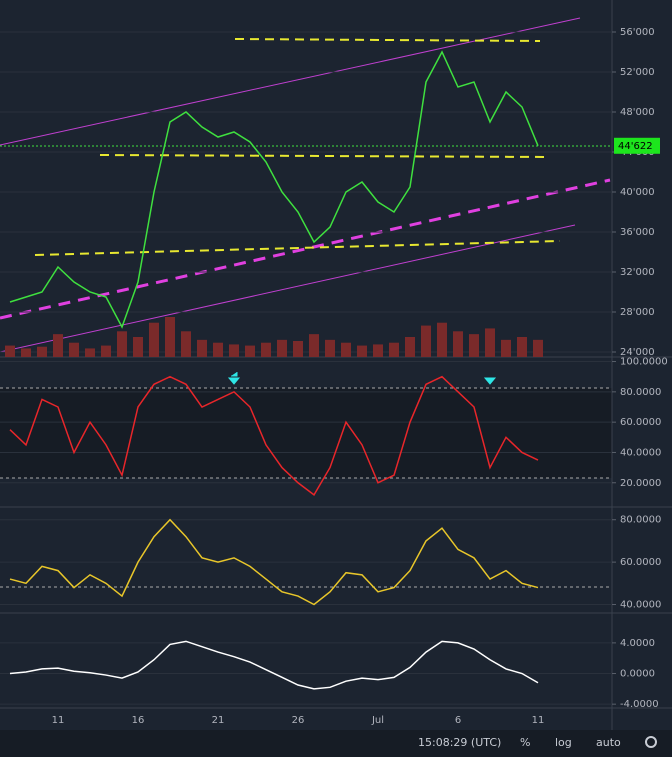  Describe the element at coordinates (637, 312) in the screenshot. I see `y-tick-label: 28'000` at that location.